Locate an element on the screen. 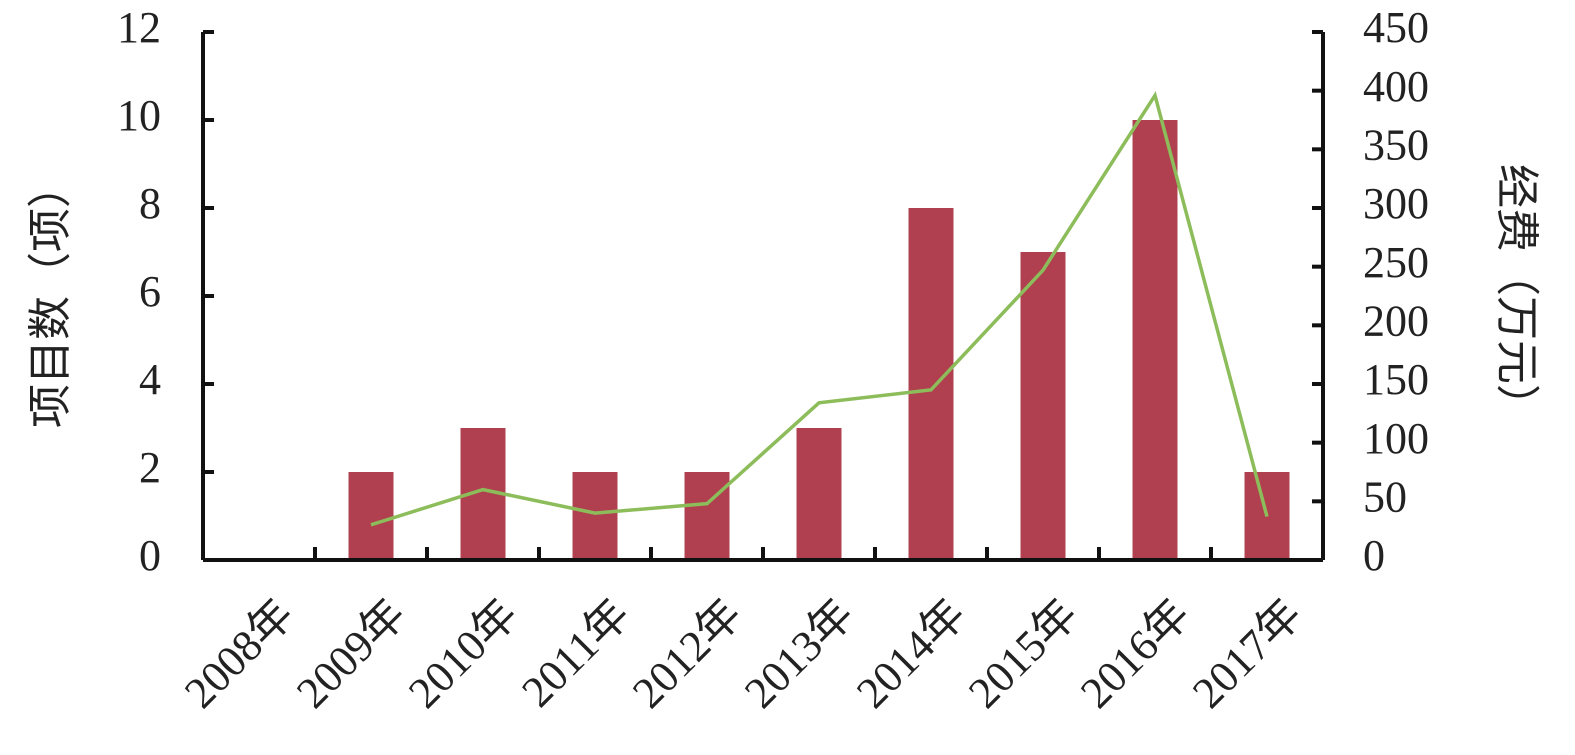  x-tick-label: 2011年 is located at coordinates (575, 653).